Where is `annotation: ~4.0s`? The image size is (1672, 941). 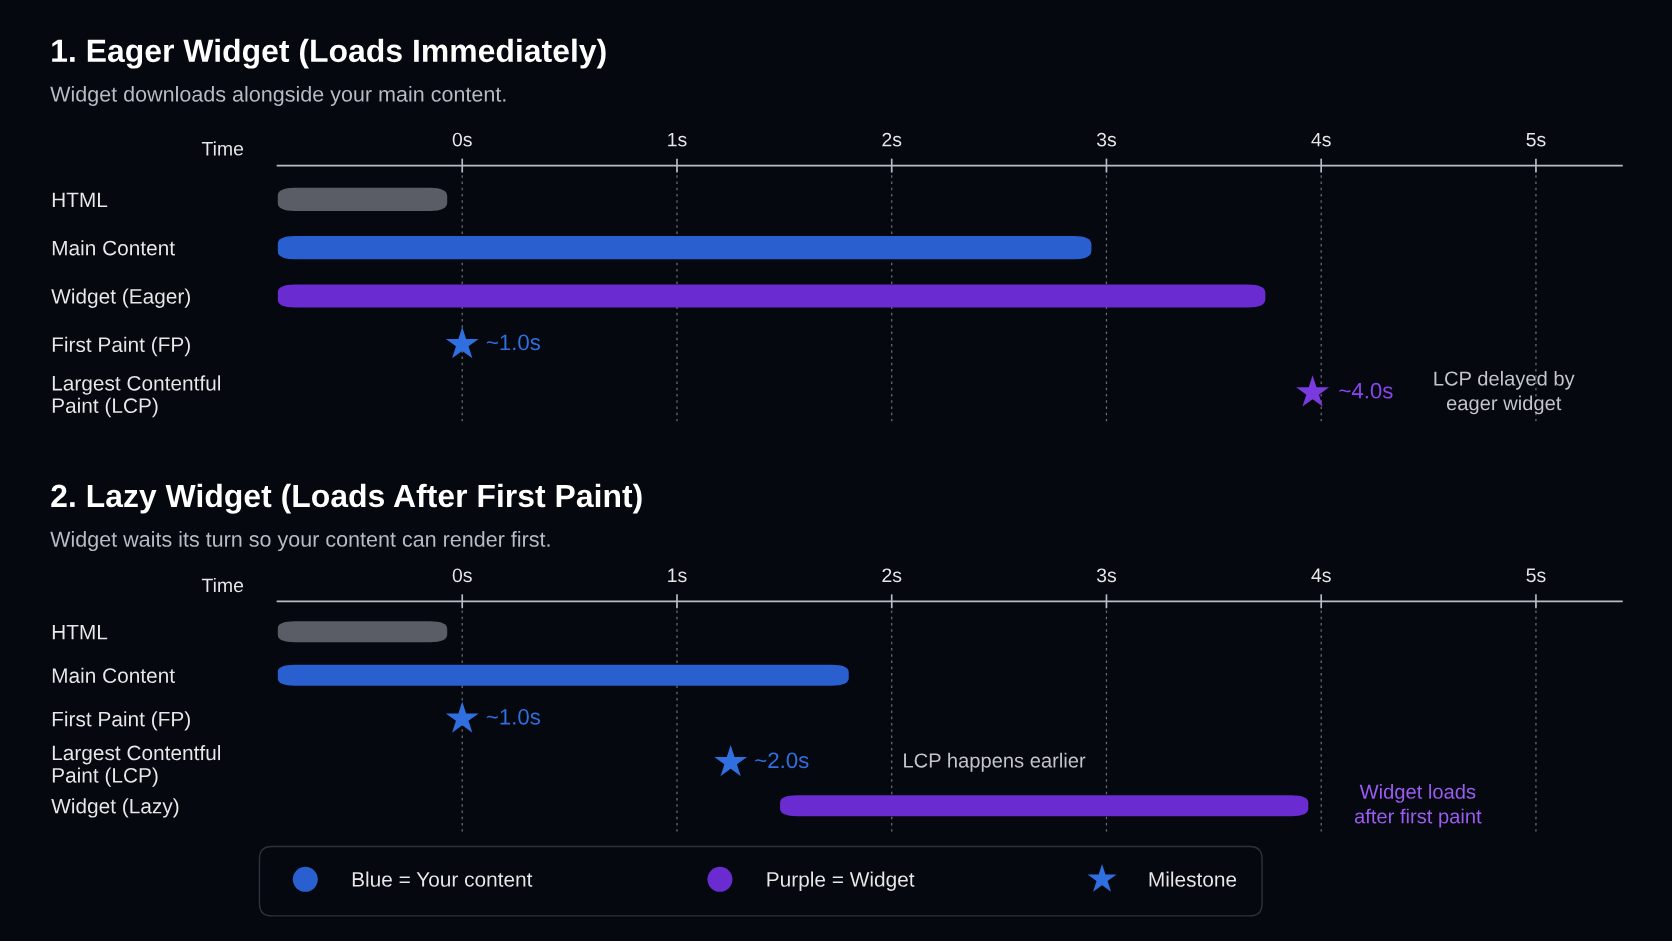
annotation: ~4.0s is located at coordinates (1366, 390).